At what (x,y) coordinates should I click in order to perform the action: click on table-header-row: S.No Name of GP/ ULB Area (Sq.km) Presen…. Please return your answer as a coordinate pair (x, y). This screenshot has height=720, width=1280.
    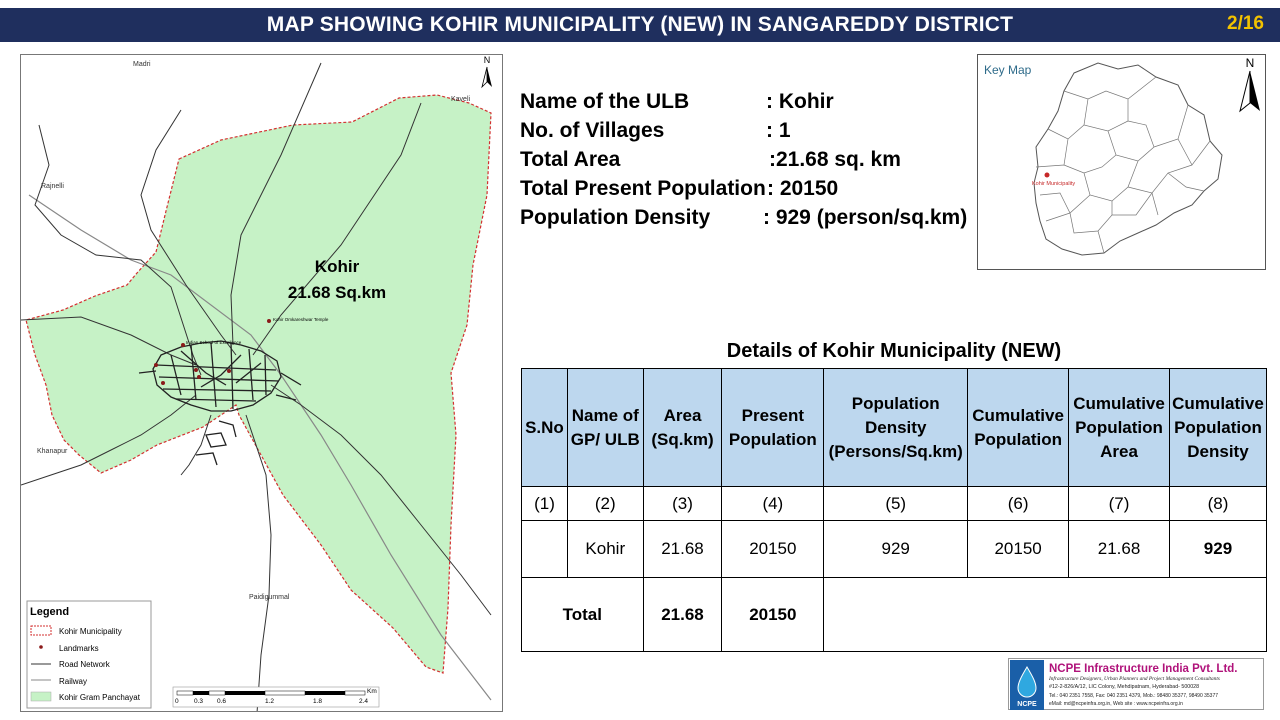
    Looking at the image, I should click on (894, 427).